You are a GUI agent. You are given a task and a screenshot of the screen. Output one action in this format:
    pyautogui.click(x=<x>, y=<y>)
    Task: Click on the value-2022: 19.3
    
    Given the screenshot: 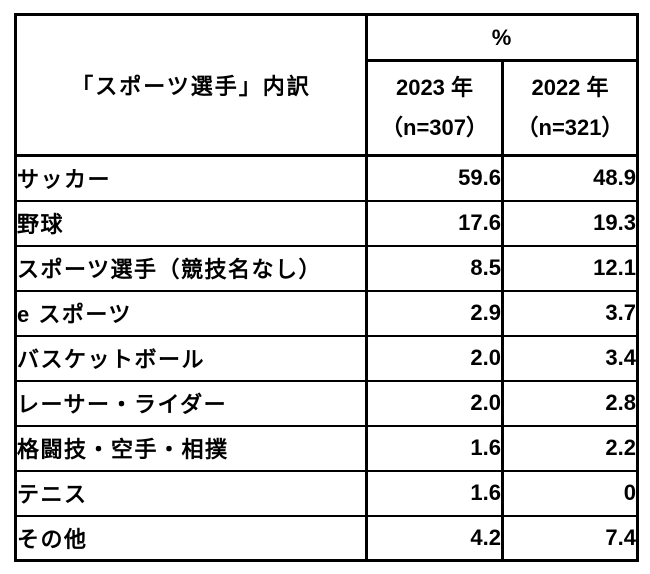 What is the action you would take?
    pyautogui.click(x=570, y=223)
    